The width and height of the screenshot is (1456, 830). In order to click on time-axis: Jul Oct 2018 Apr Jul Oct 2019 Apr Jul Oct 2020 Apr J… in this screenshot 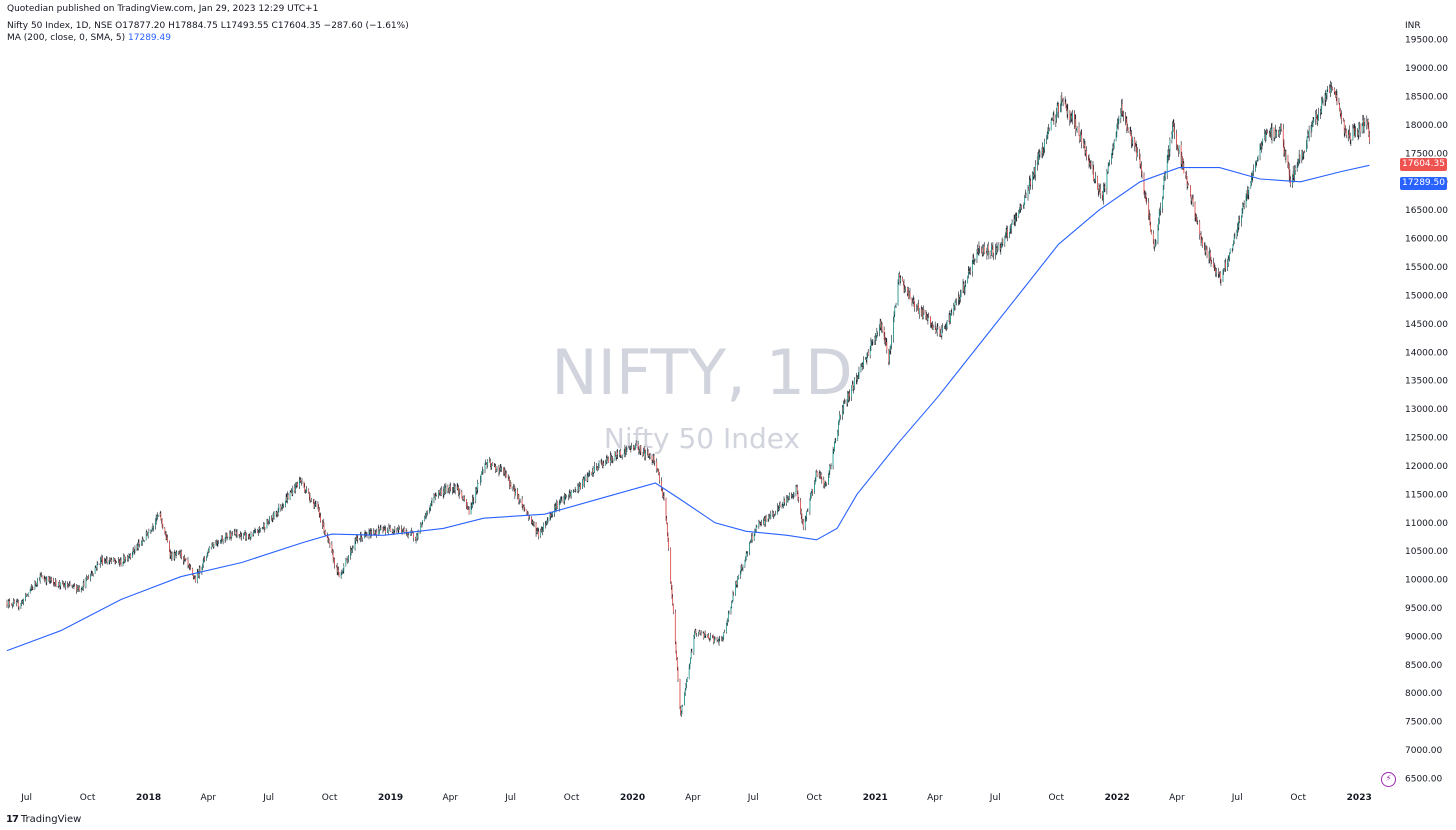, I will do `click(696, 798)`.